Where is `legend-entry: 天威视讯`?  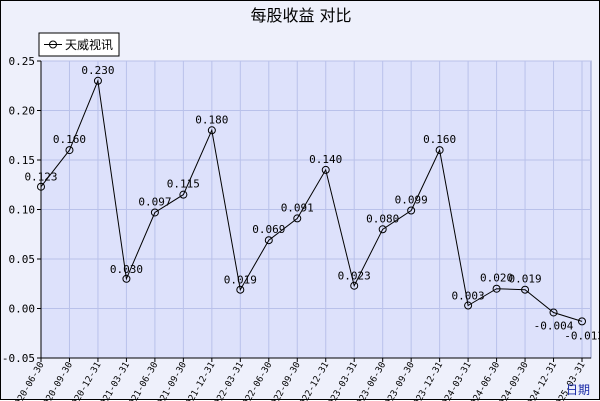 legend-entry: 天威视讯 is located at coordinates (89, 44).